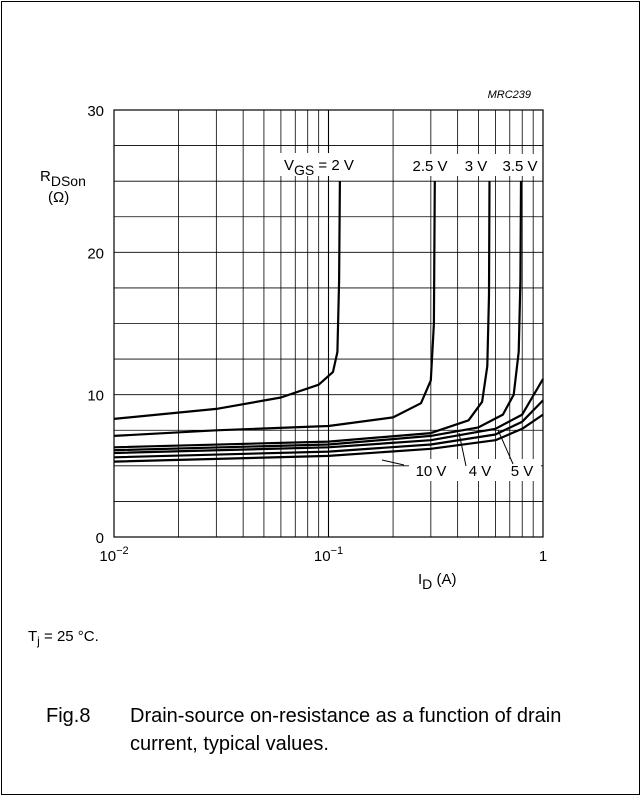 The width and height of the screenshot is (641, 796). Describe the element at coordinates (95, 253) in the screenshot. I see `y-tick-label: 20` at that location.